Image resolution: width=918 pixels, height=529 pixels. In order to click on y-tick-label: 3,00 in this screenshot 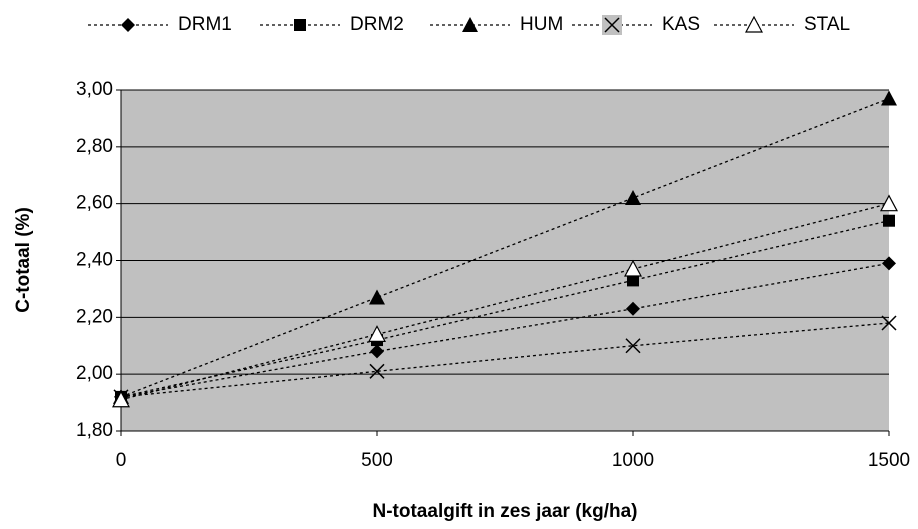, I will do `click(94, 89)`.